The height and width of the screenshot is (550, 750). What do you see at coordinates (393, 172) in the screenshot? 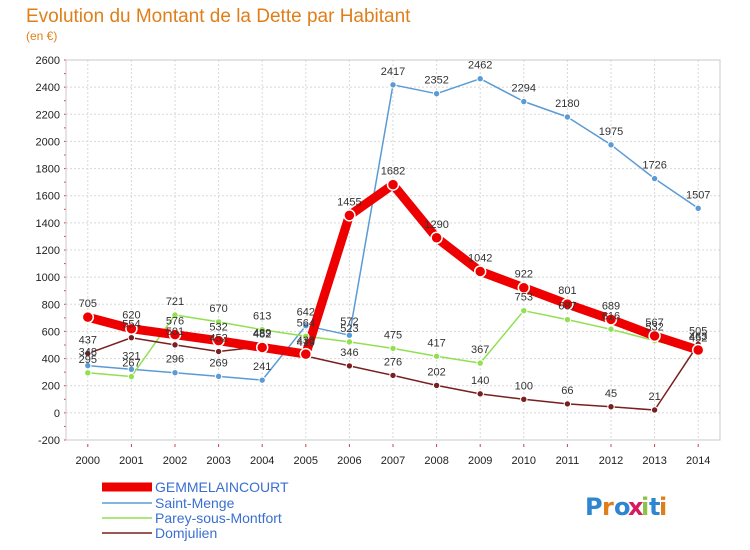
I see `data-label: 1682` at bounding box center [393, 172].